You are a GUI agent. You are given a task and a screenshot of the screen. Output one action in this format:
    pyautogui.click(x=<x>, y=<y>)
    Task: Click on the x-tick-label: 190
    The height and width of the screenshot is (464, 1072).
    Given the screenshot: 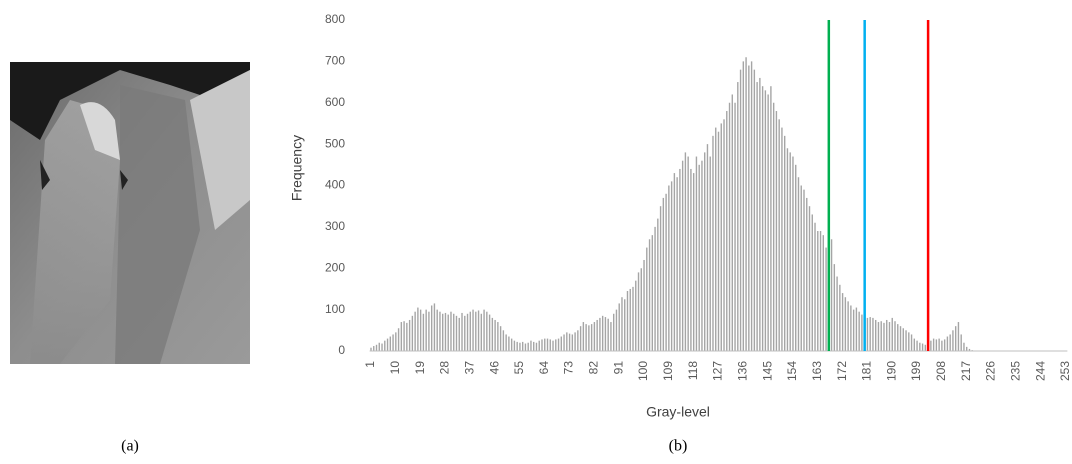 What is the action you would take?
    pyautogui.click(x=891, y=371)
    